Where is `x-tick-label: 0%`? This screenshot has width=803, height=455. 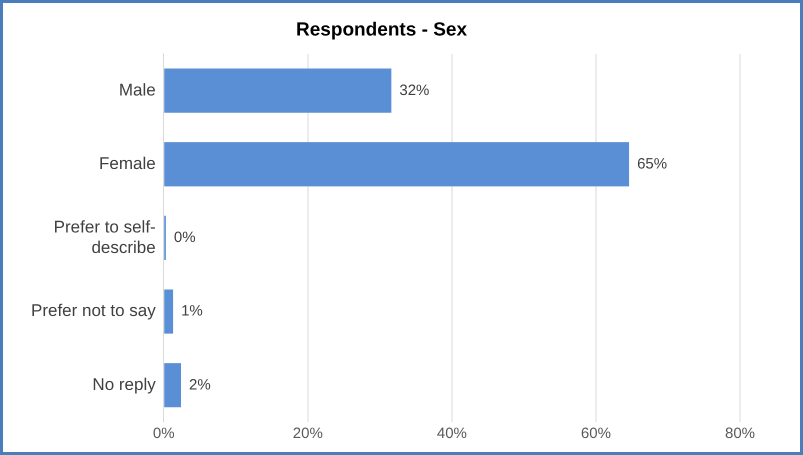 x-tick-label: 0% is located at coordinates (163, 433).